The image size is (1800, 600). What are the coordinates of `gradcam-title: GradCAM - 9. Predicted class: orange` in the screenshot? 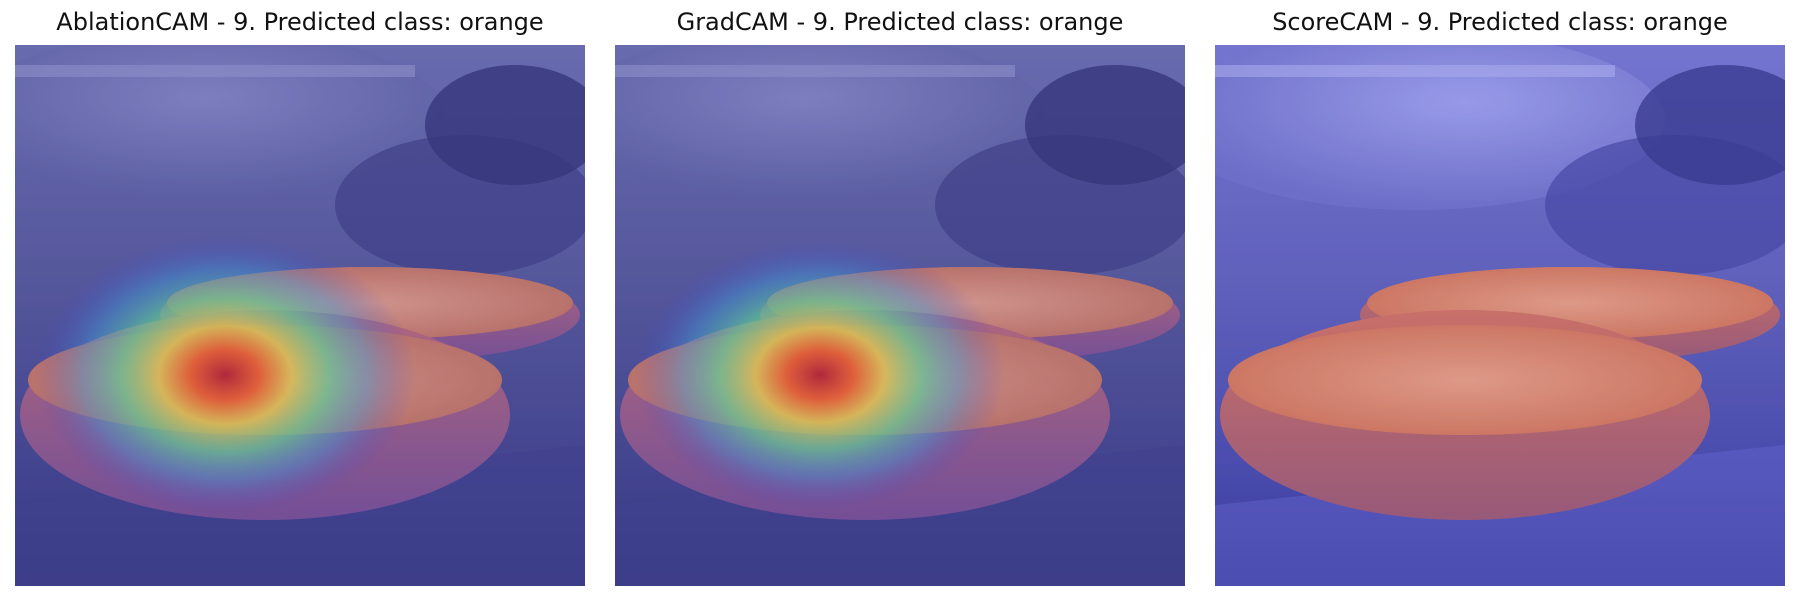 It's located at (900, 22).